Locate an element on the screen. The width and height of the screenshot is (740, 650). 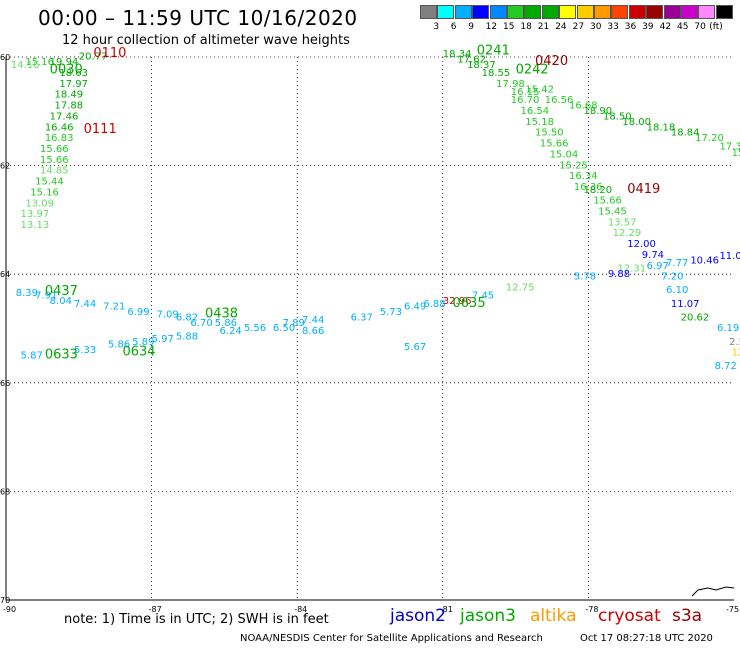
lon-tick-label: -84 is located at coordinates (300, 609).